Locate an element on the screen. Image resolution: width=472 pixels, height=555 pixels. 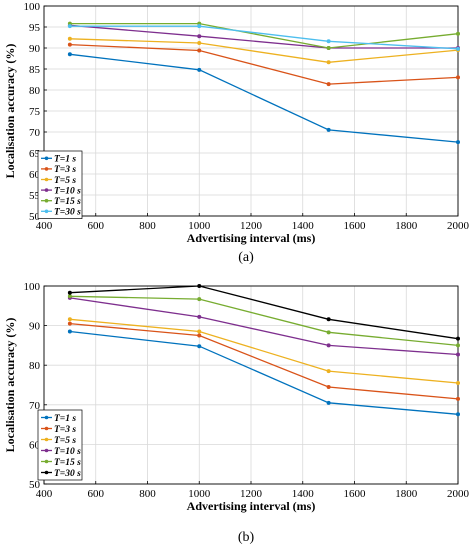
chart-1-x-tick-label: 1400 is located at coordinates (303, 226).